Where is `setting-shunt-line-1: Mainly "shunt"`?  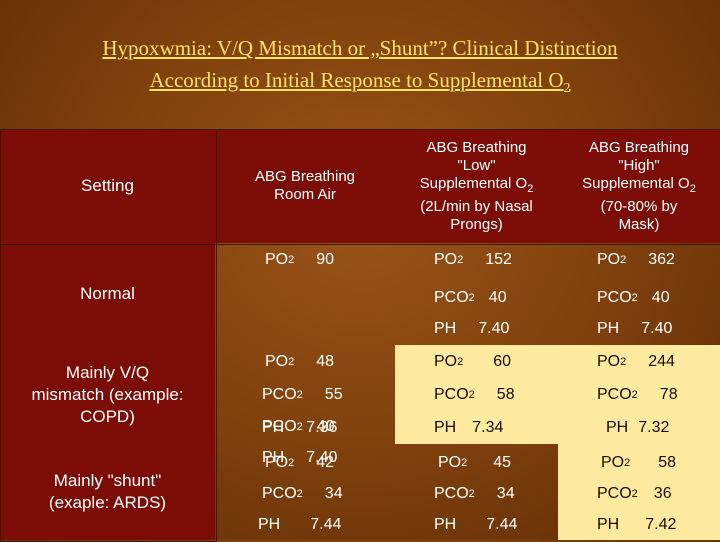
setting-shunt-line-1: Mainly "shunt" is located at coordinates (107, 480).